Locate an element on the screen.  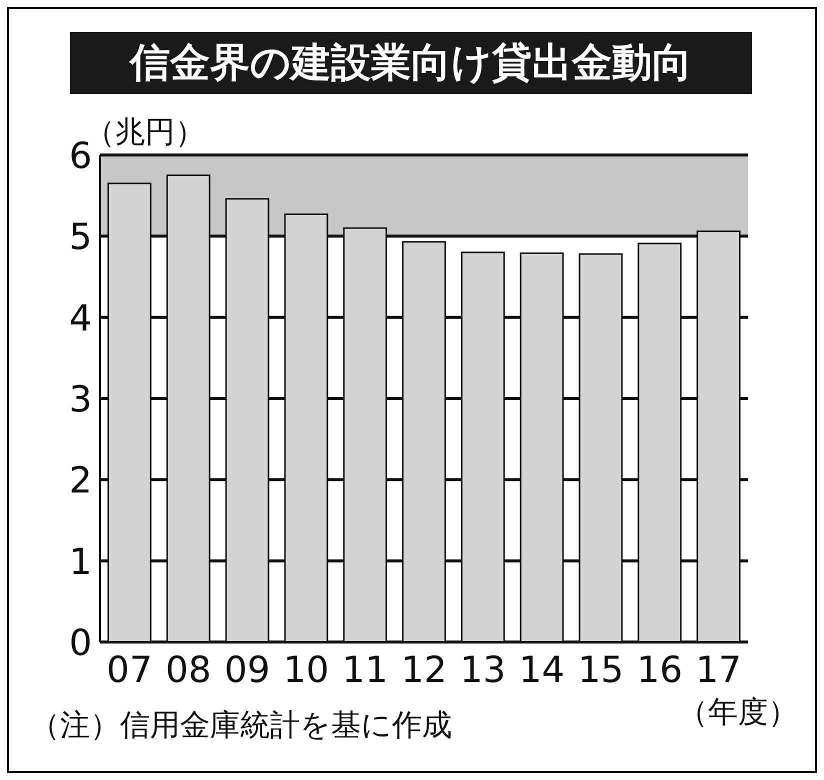
y-tick-label: 5 is located at coordinates (80, 237).